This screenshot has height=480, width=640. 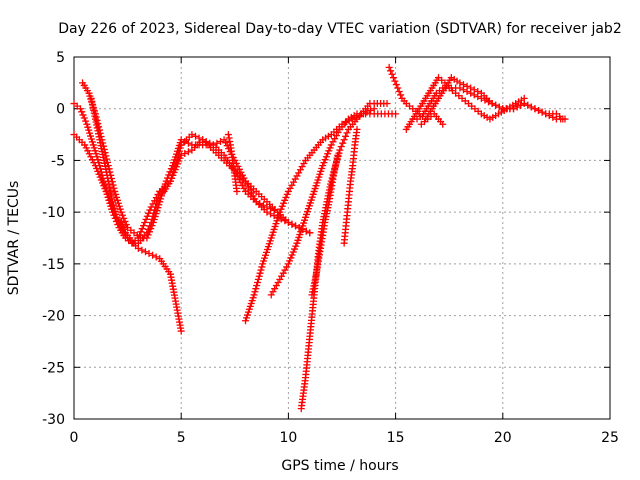 What do you see at coordinates (53, 420) in the screenshot?
I see `y-tick-label: -30` at bounding box center [53, 420].